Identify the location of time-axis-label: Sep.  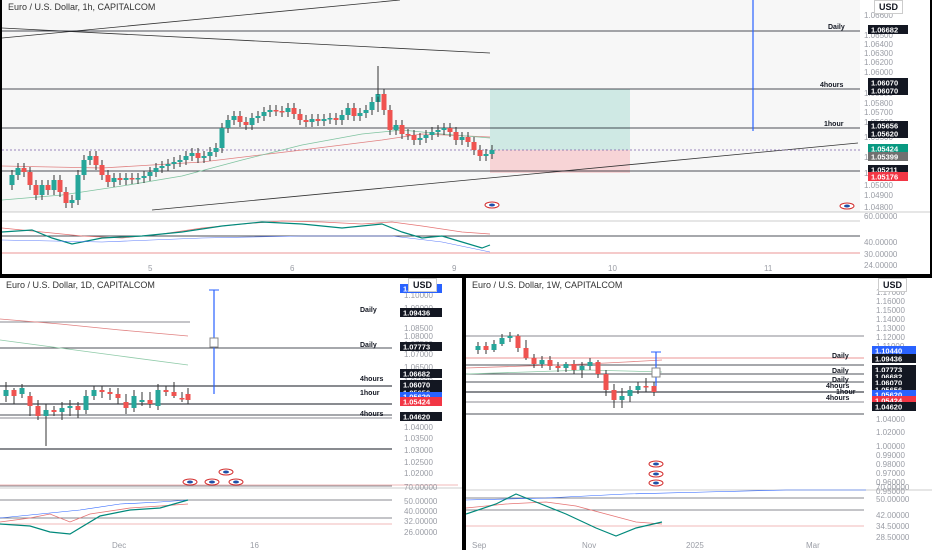
(479, 545).